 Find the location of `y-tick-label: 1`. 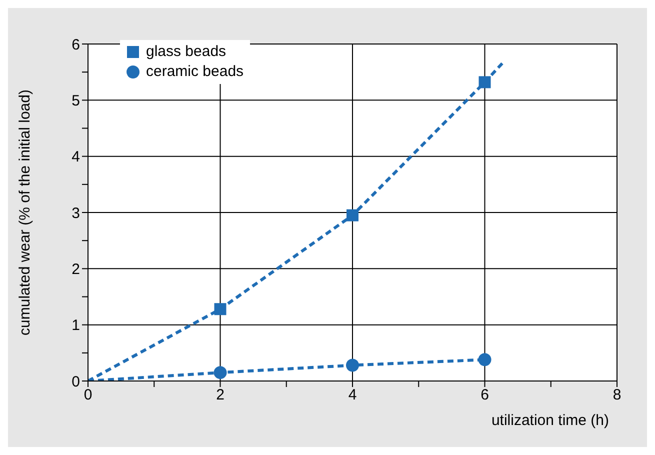

y-tick-label: 1 is located at coordinates (76, 325).